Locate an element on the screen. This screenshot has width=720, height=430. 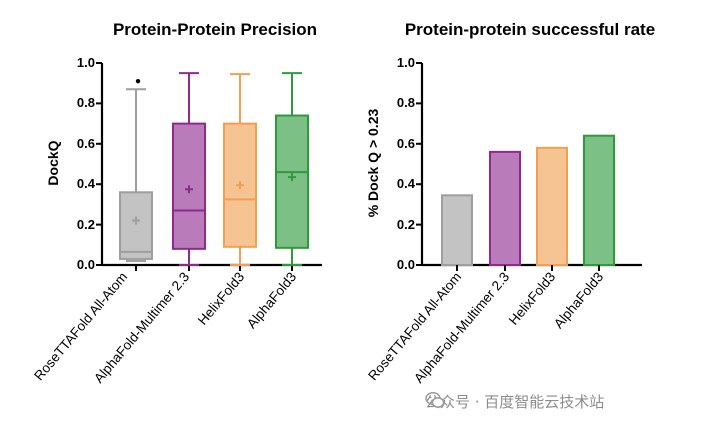
bar-ytick-2: 0.4 is located at coordinates (406, 183).